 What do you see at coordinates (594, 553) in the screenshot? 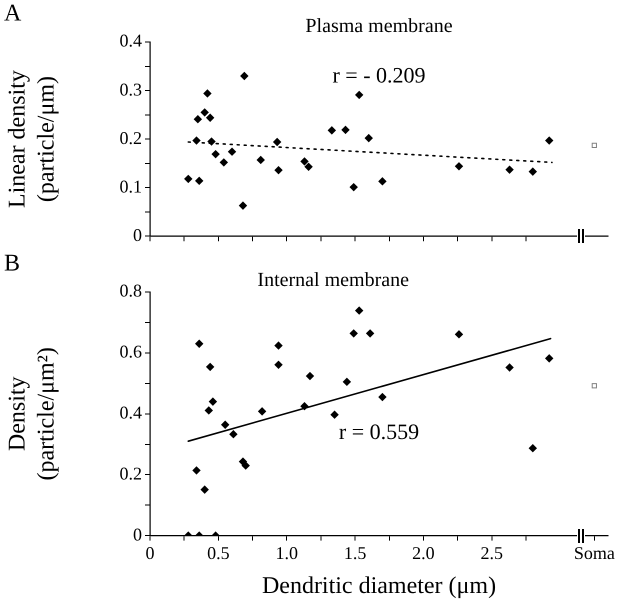
I see `x-tick-label: Soma` at bounding box center [594, 553].